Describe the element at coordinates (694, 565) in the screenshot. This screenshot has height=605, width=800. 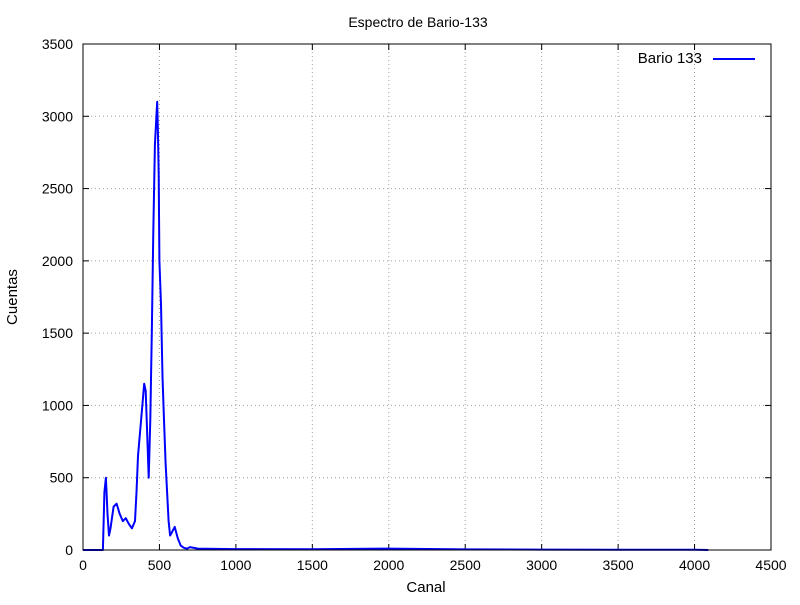
I see `x-tick-label: 4000` at that location.